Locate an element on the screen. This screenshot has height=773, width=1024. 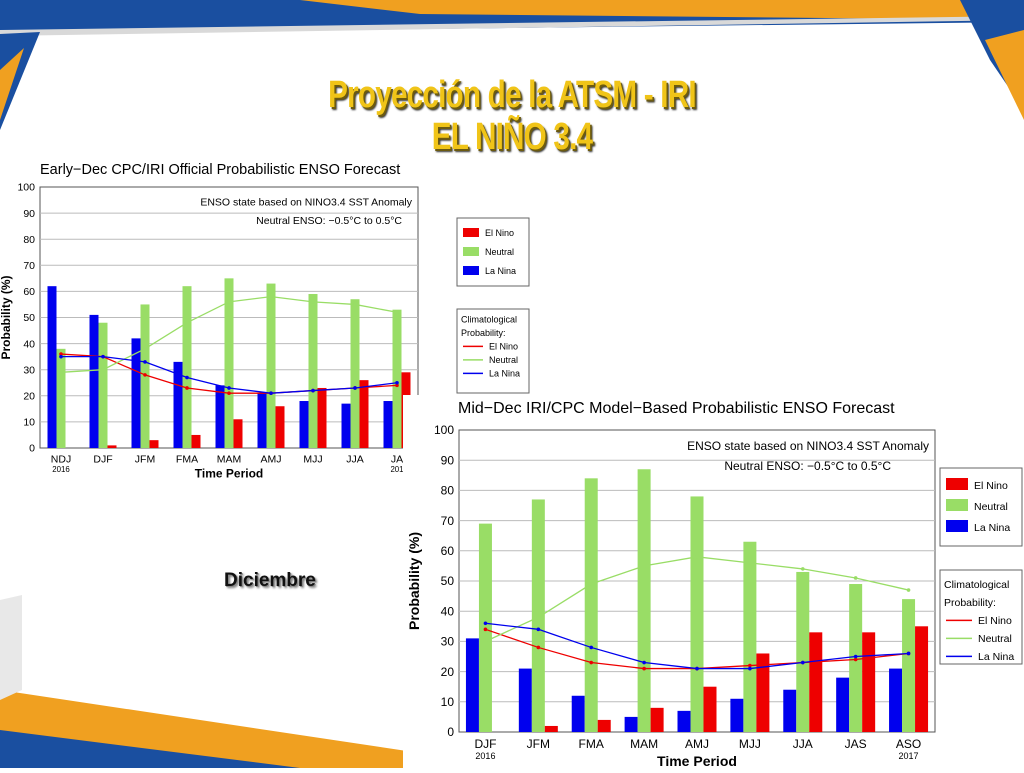
y-tick-label: 40 is located at coordinates (448, 611).